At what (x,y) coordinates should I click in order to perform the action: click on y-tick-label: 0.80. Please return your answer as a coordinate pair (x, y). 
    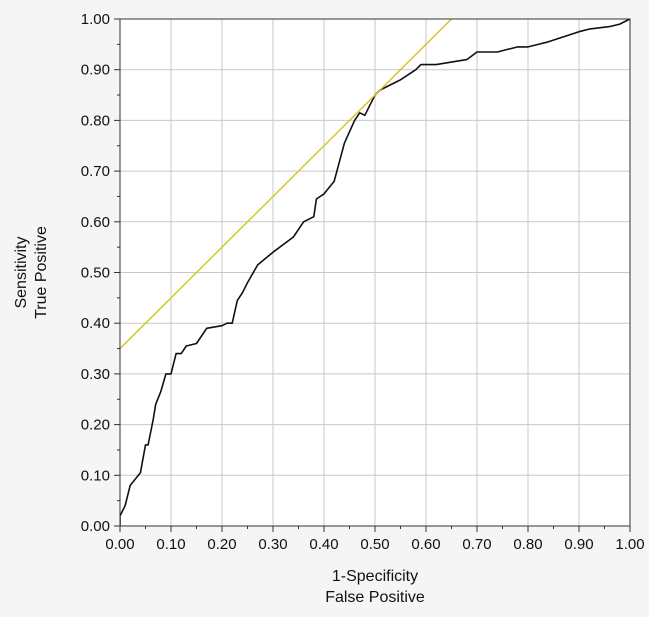
    Looking at the image, I should click on (95, 120).